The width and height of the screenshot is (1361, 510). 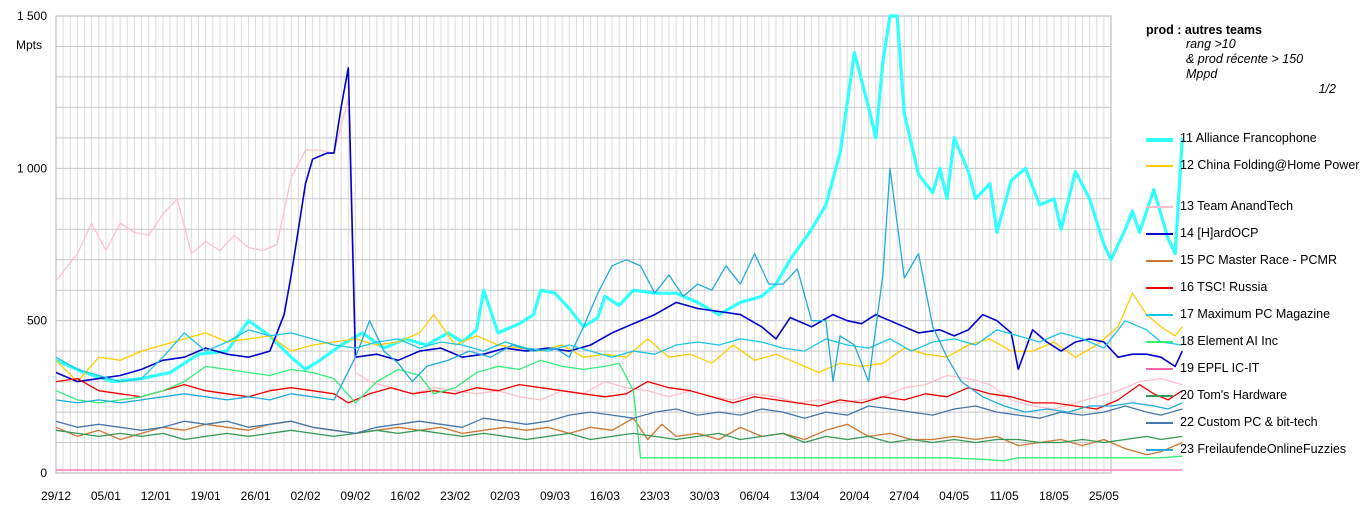 What do you see at coordinates (705, 496) in the screenshot?
I see `x-tick-label: 30/03` at bounding box center [705, 496].